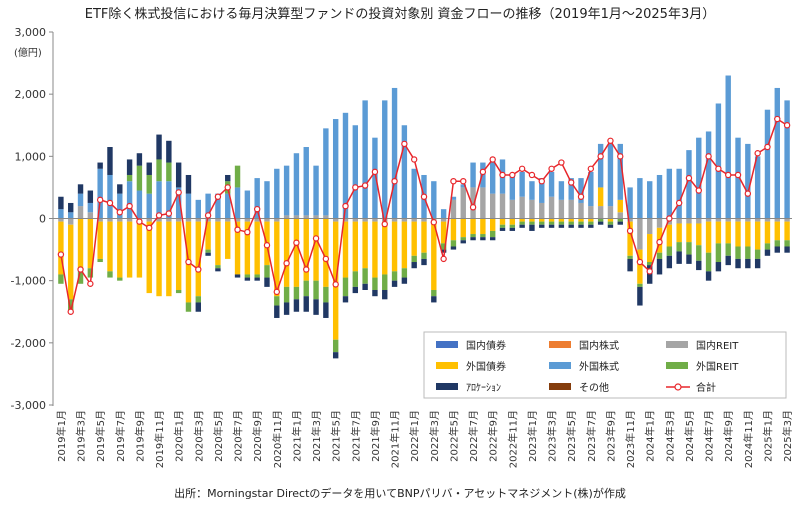 The image size is (800, 509). I want to click on legend-swatch, so click(560, 365).